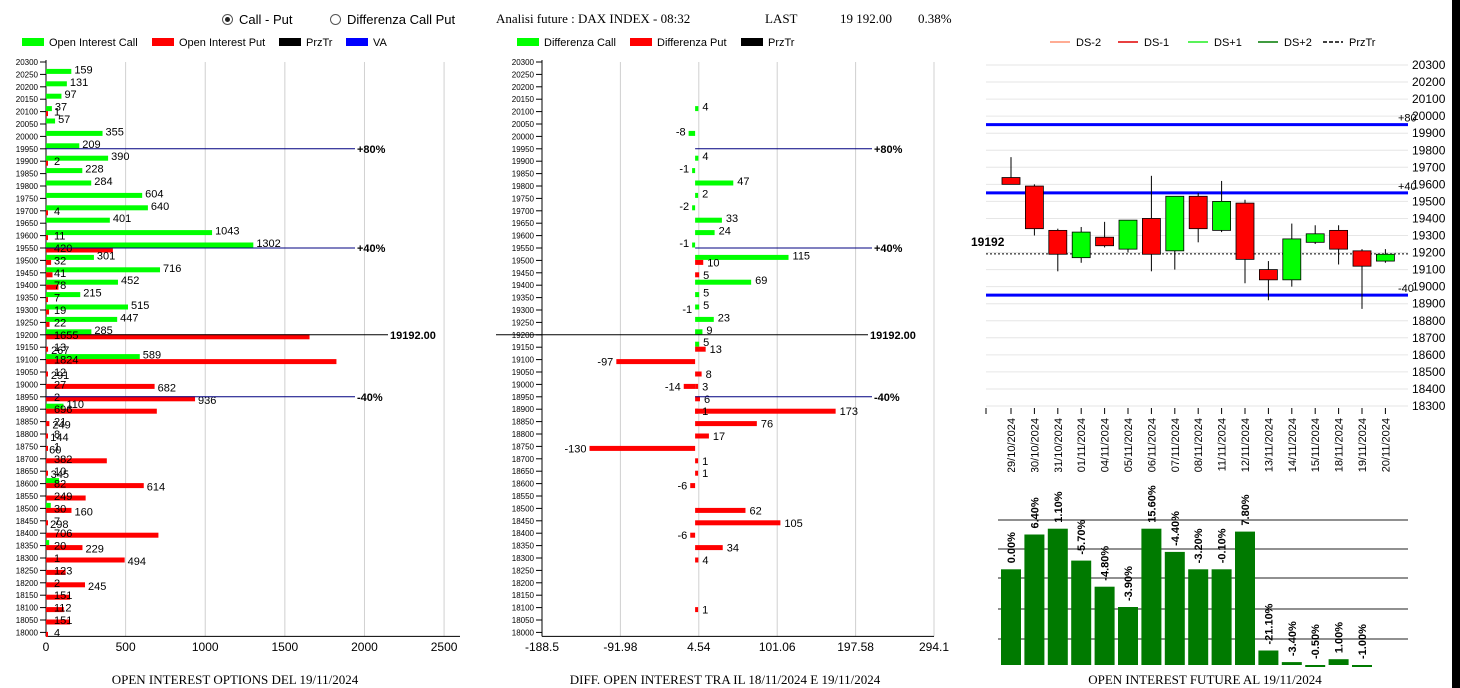 This screenshot has height=688, width=1460. I want to click on radio-differenza-indicator, so click(335, 19).